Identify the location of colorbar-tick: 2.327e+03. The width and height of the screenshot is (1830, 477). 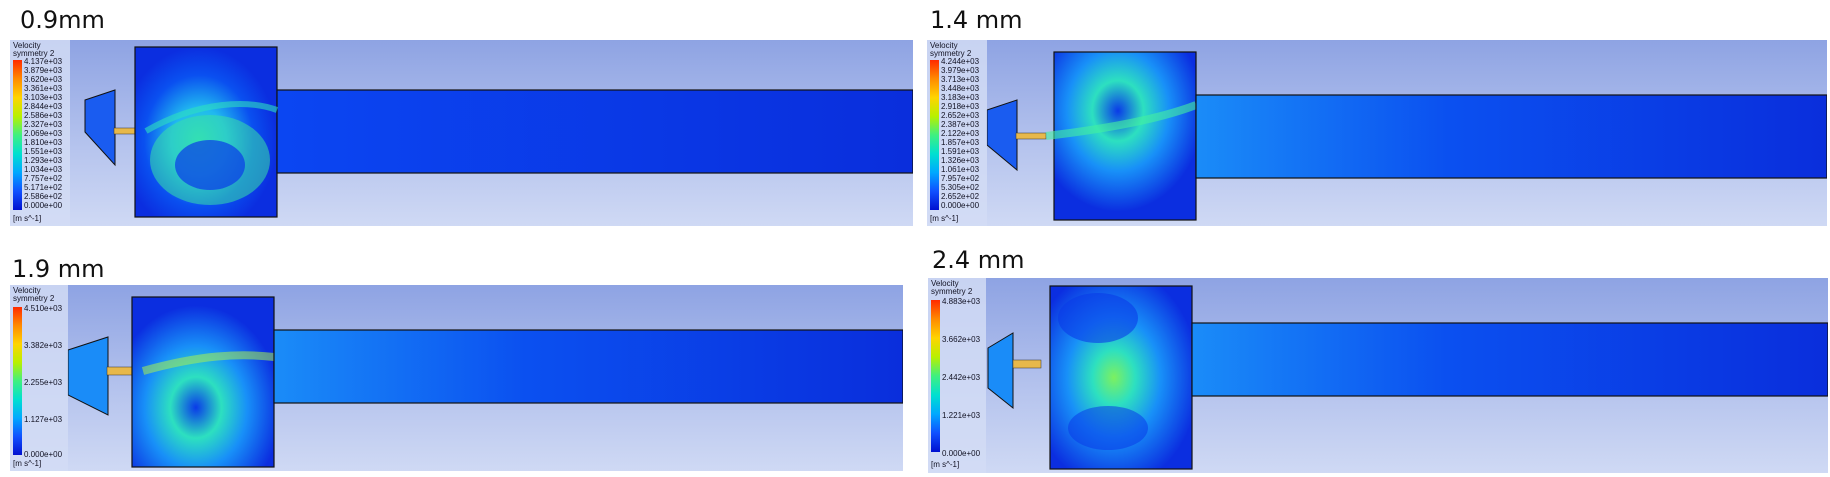
(43, 124).